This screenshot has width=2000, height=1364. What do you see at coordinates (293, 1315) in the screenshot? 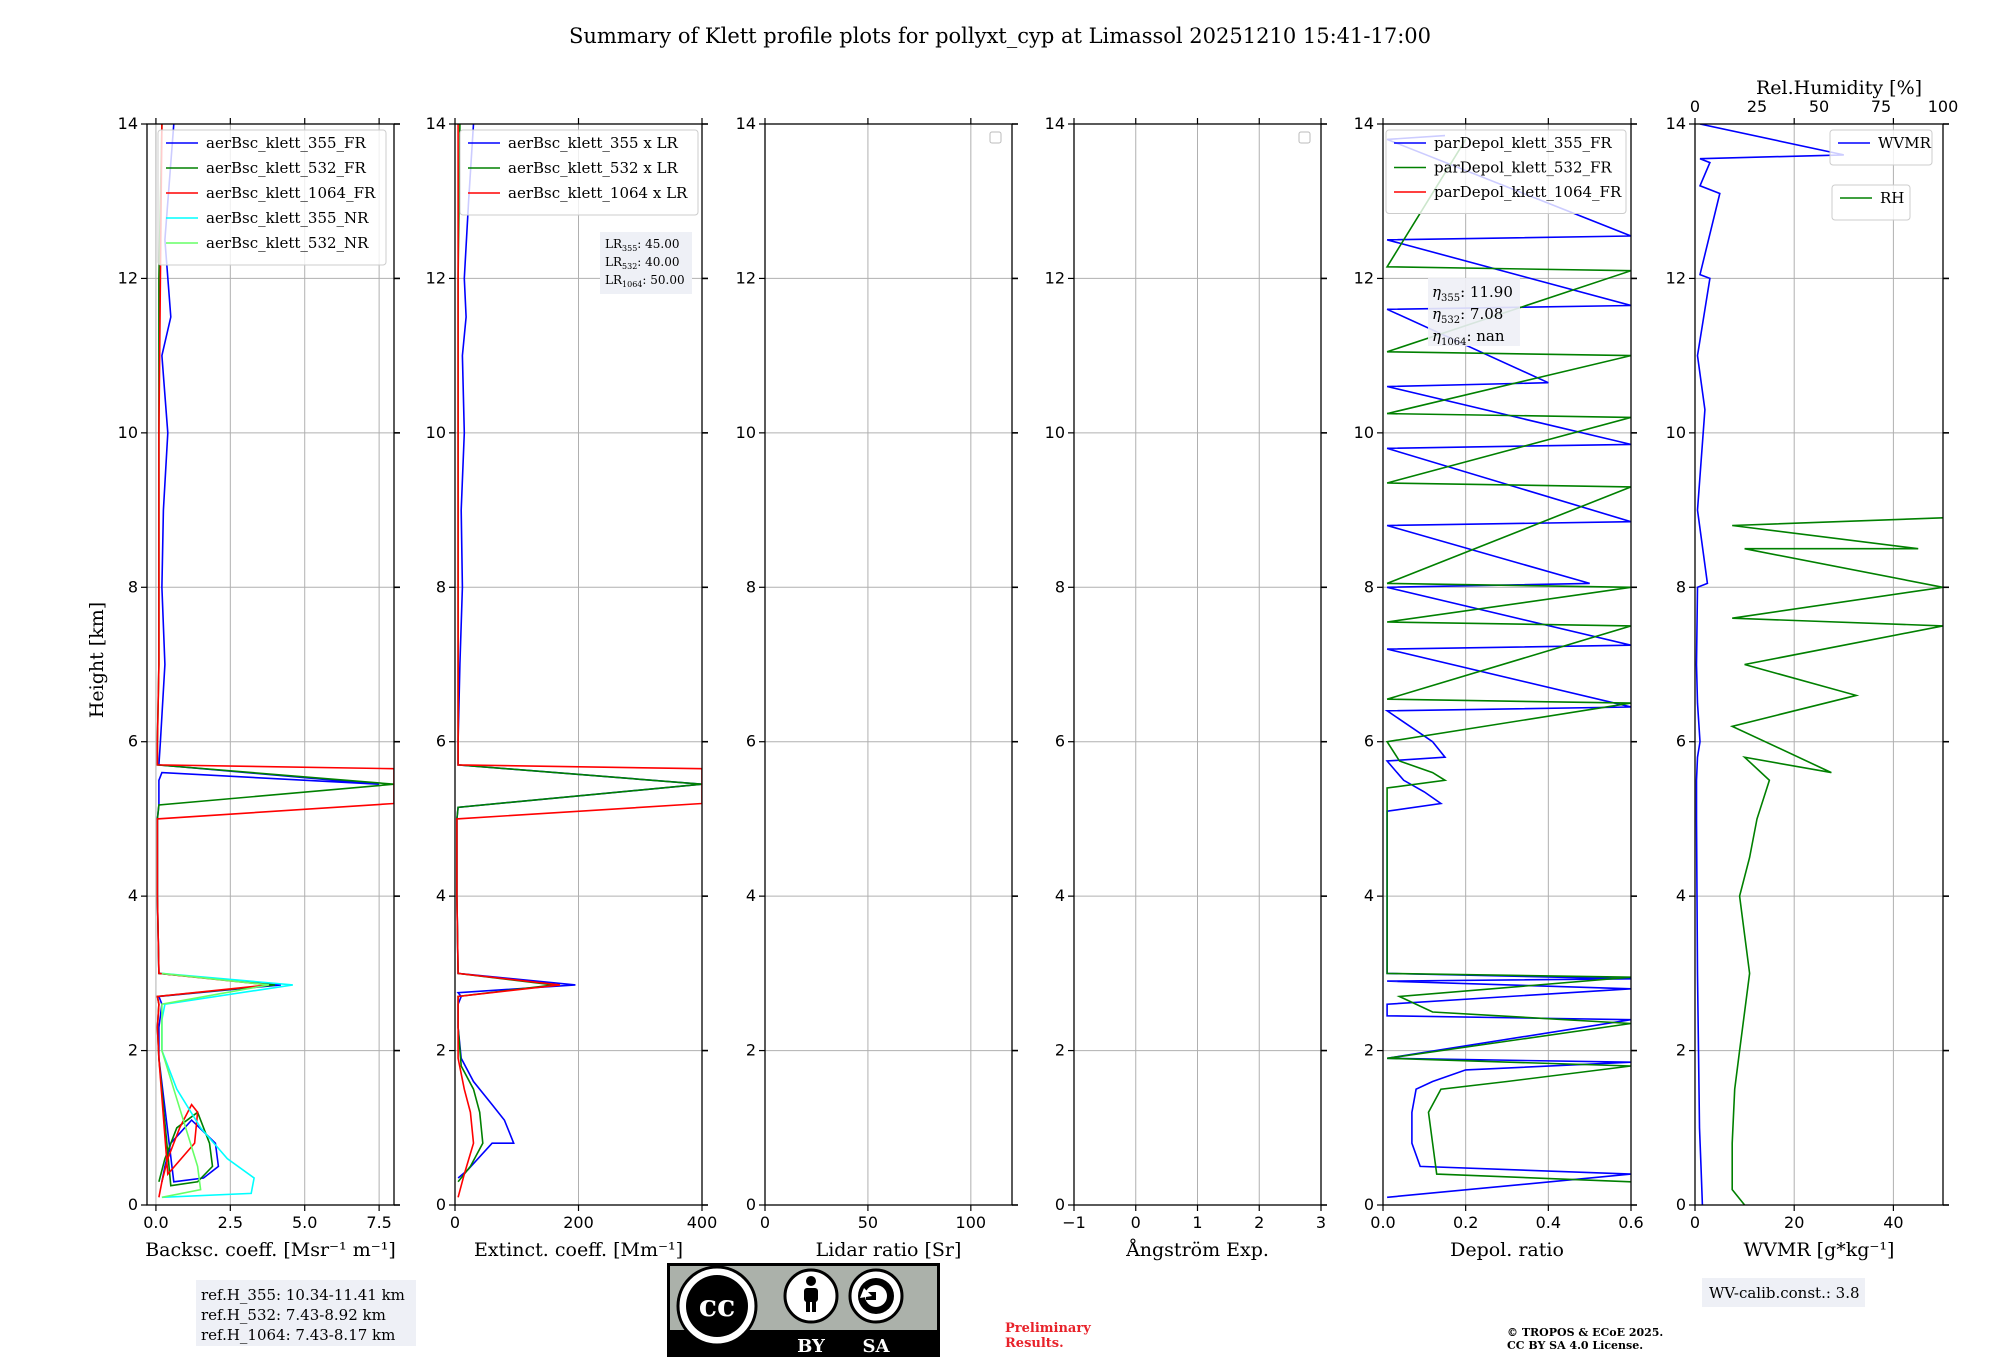
I see `ref-height-532: ref.H_532: 7.43-8.92 km` at bounding box center [293, 1315].